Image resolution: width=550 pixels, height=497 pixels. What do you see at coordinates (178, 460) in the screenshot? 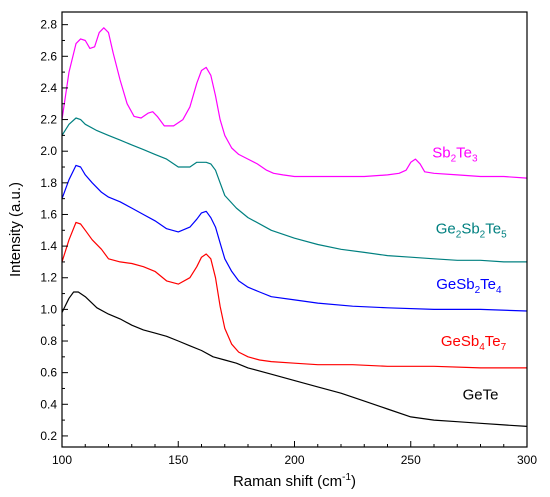
I see `x-tick-label: 150` at bounding box center [178, 460].